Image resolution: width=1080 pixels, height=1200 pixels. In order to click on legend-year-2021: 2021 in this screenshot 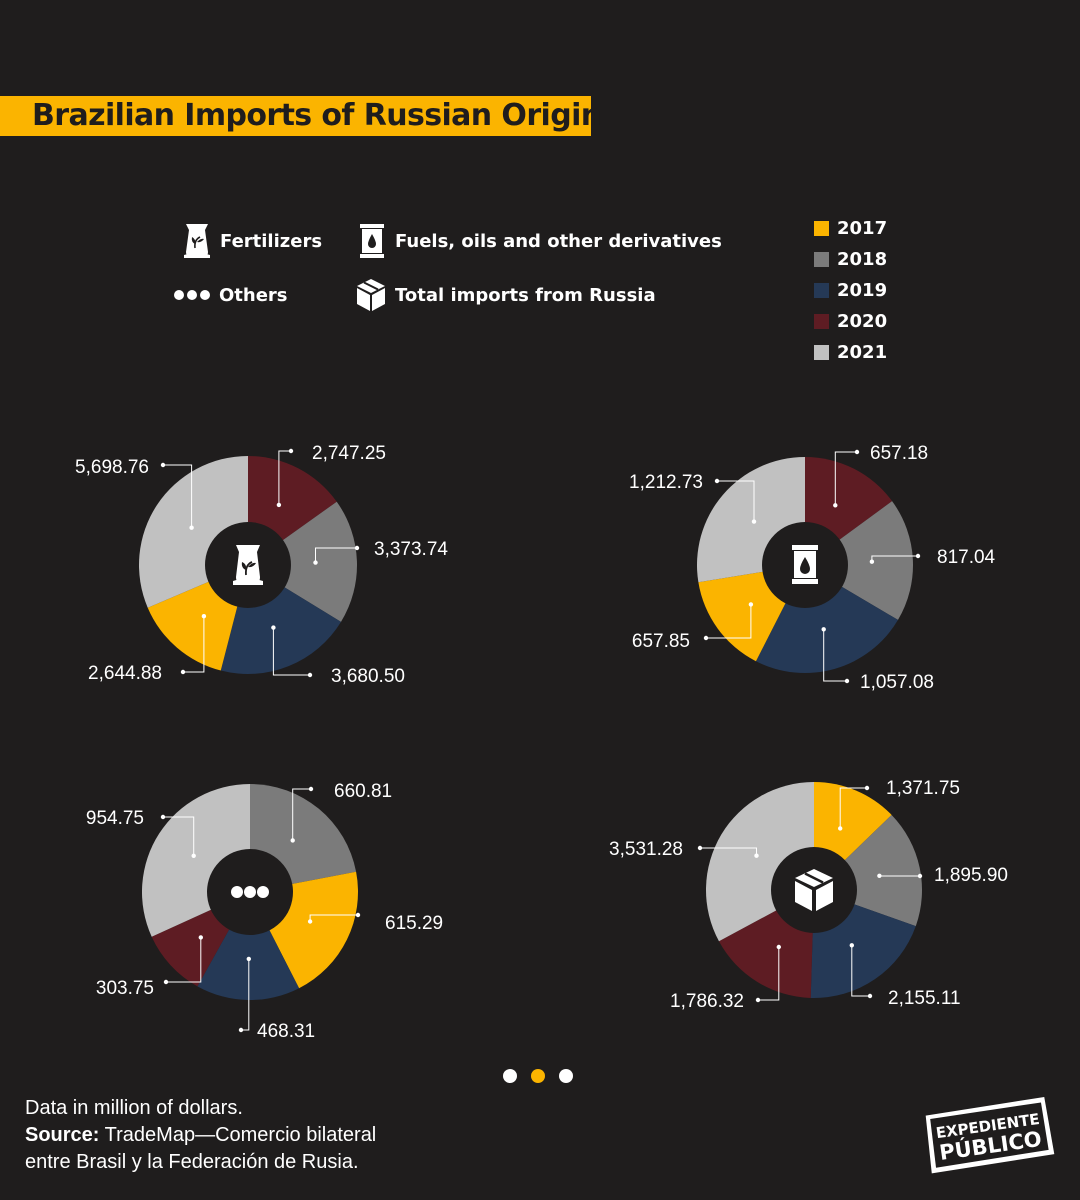, I will do `click(850, 352)`.